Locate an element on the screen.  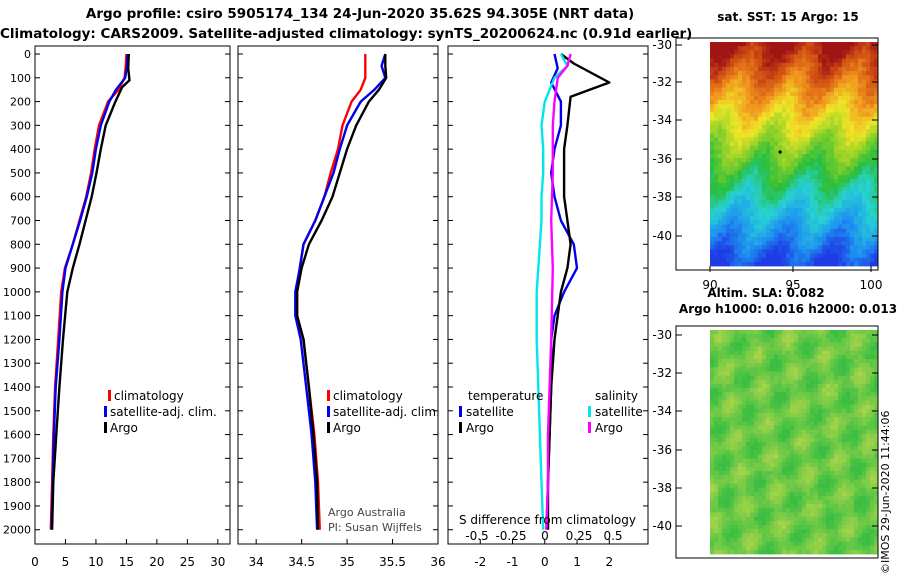
argo-position-marker is located at coordinates (780, 152).